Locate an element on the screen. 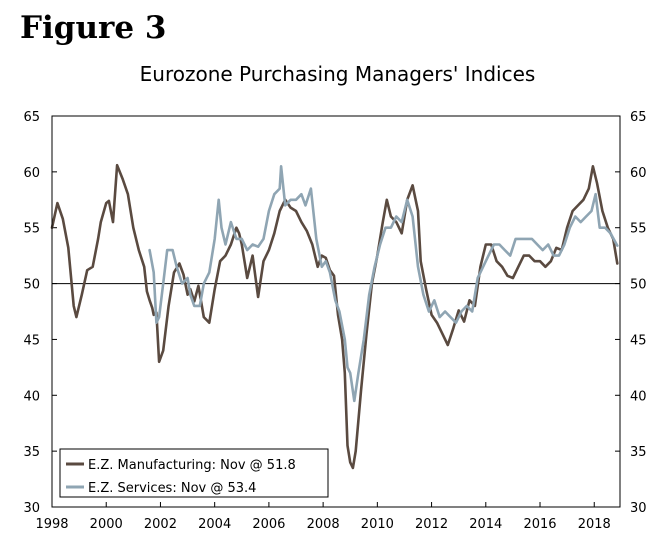  x-tick-label: 2004 is located at coordinates (214, 524).